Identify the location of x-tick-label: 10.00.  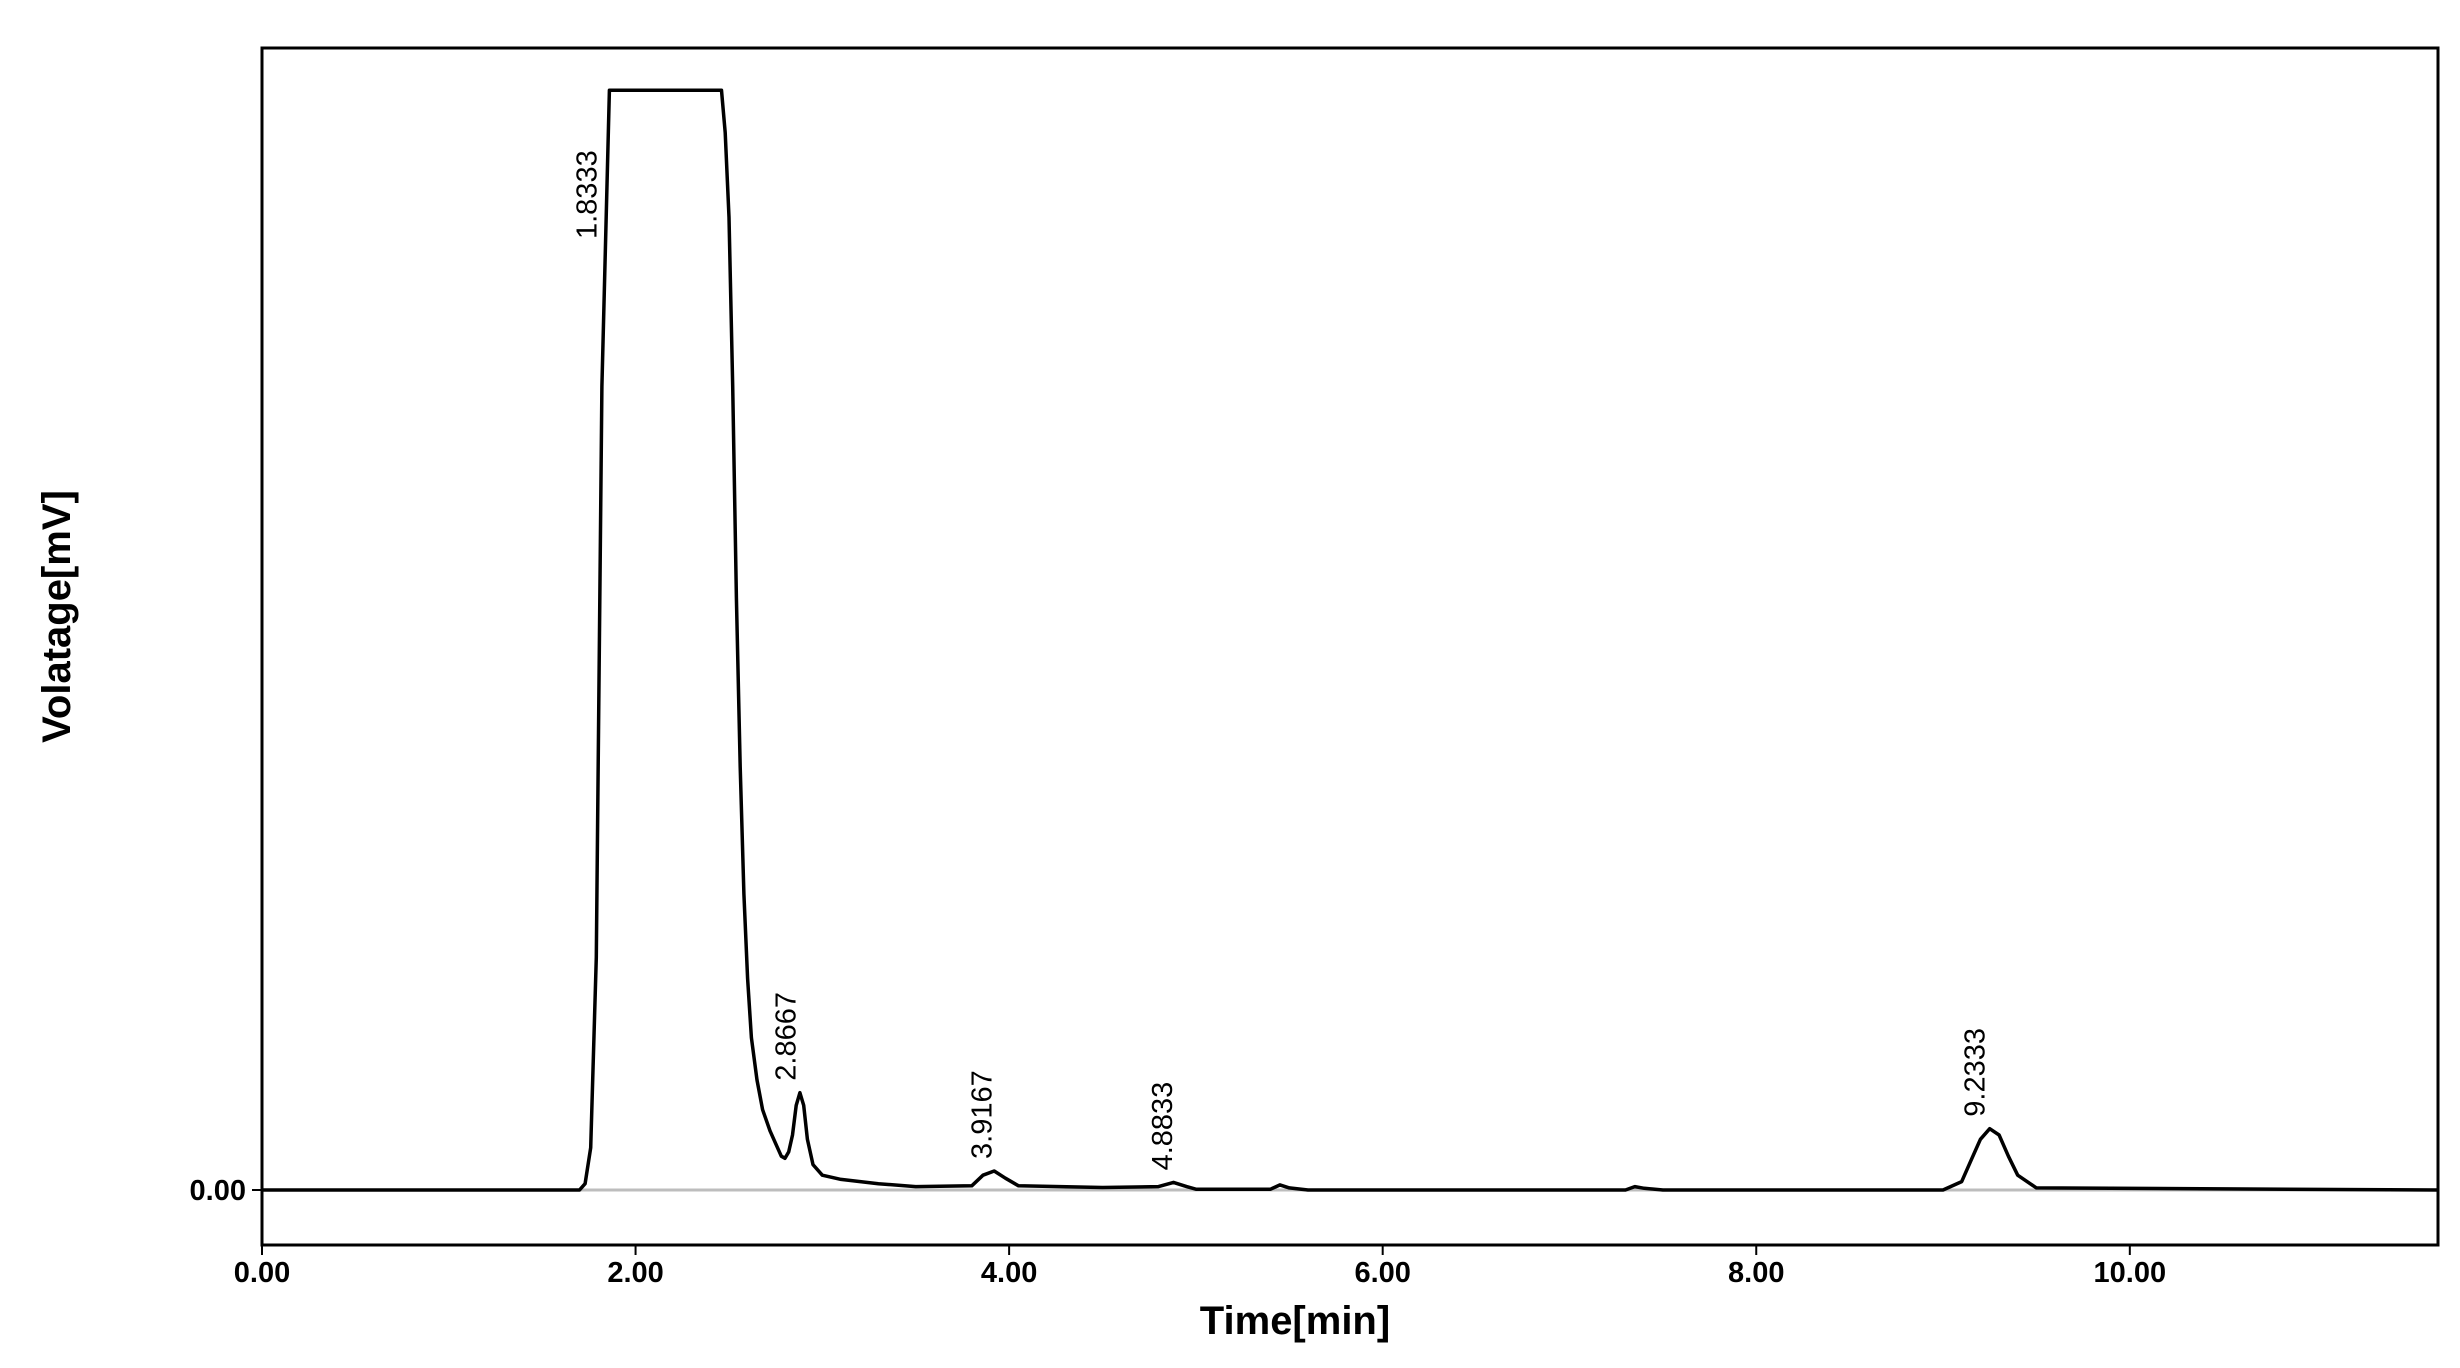
(2130, 1273).